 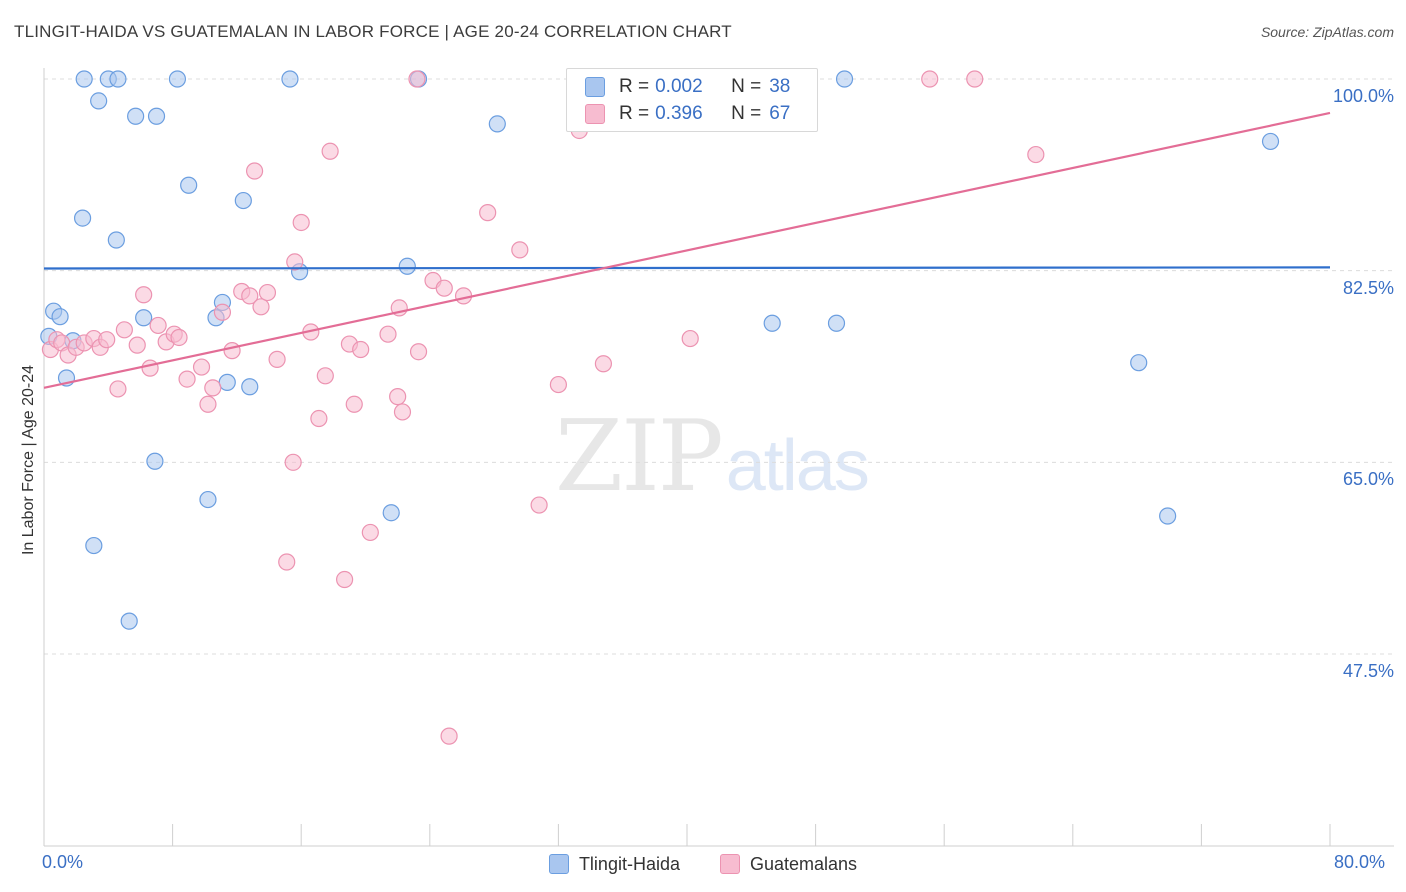 What do you see at coordinates (803, 863) in the screenshot?
I see `legend-label-guatemalans: Guatemalans` at bounding box center [803, 863].